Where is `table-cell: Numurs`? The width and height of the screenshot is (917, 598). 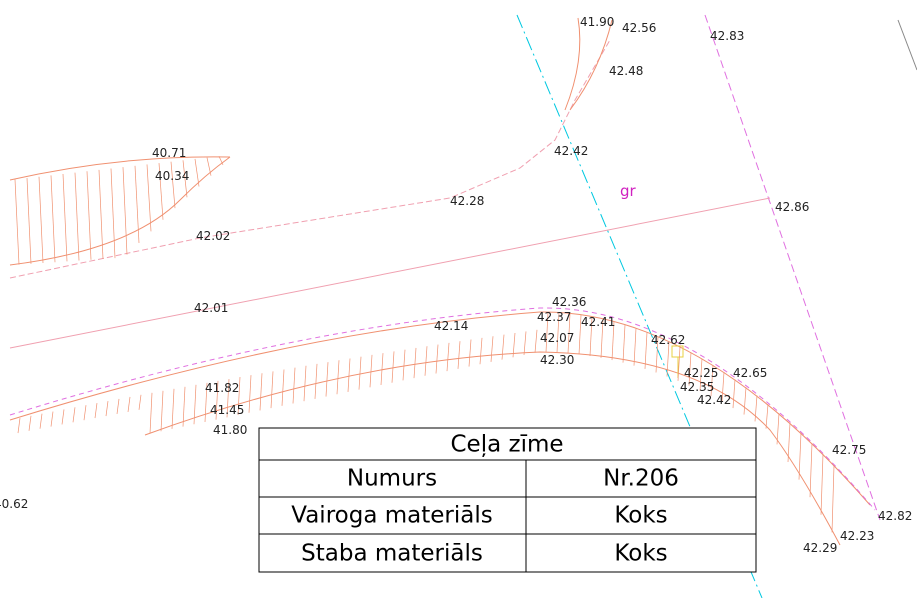
table-cell: Numurs is located at coordinates (392, 479).